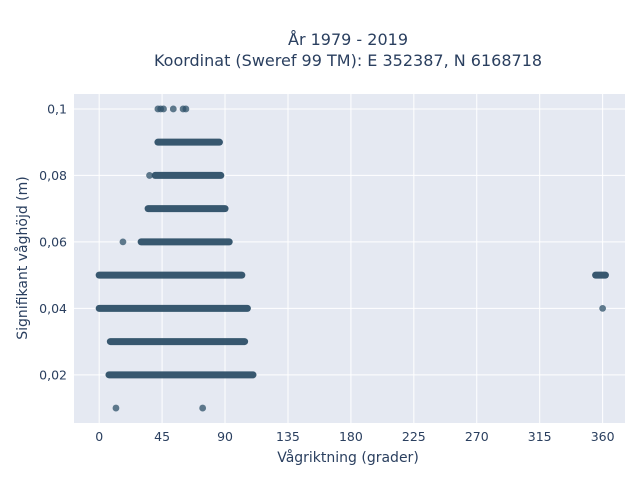  What do you see at coordinates (53, 374) in the screenshot?
I see `y-tick-label: 0,02` at bounding box center [53, 374].